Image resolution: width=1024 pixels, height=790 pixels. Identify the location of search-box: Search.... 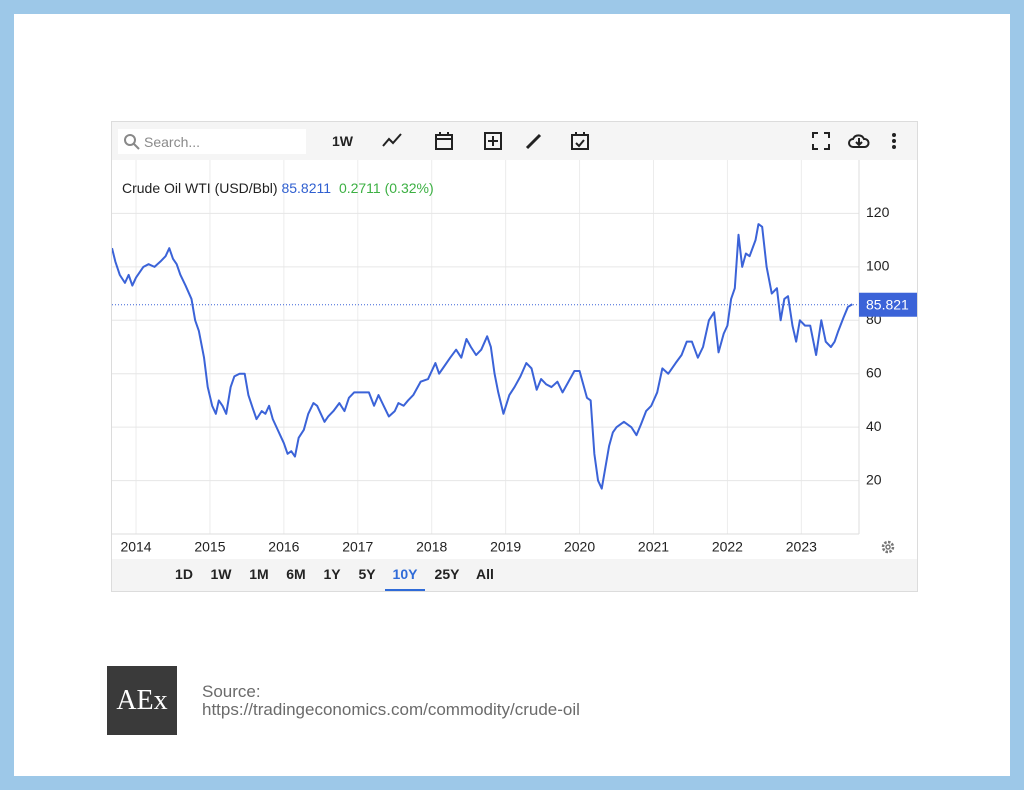
(212, 141).